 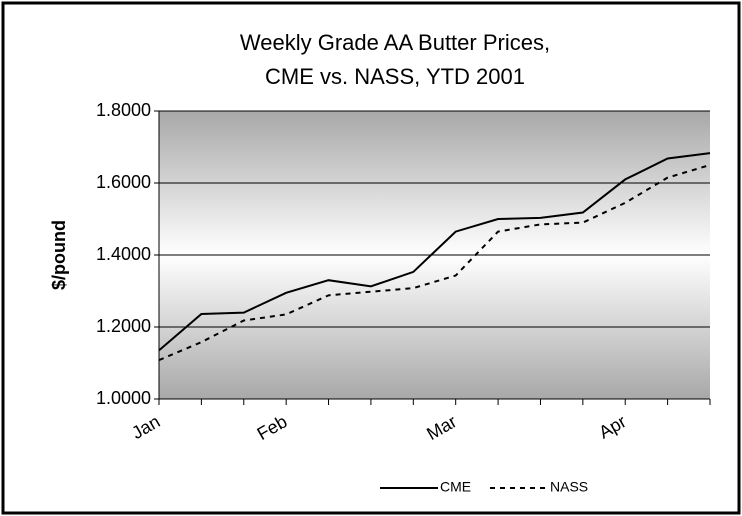 What do you see at coordinates (123, 110) in the screenshot?
I see `y-tick-label: 1.8000` at bounding box center [123, 110].